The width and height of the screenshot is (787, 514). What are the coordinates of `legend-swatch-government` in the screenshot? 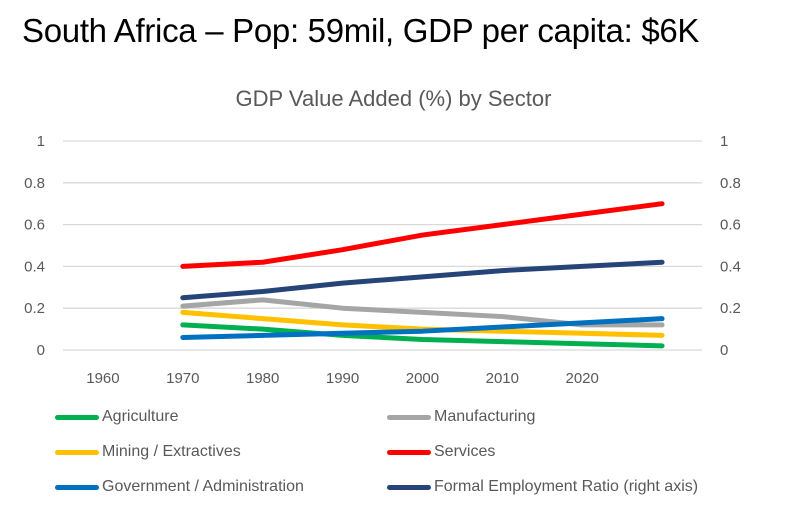 It's located at (77, 487).